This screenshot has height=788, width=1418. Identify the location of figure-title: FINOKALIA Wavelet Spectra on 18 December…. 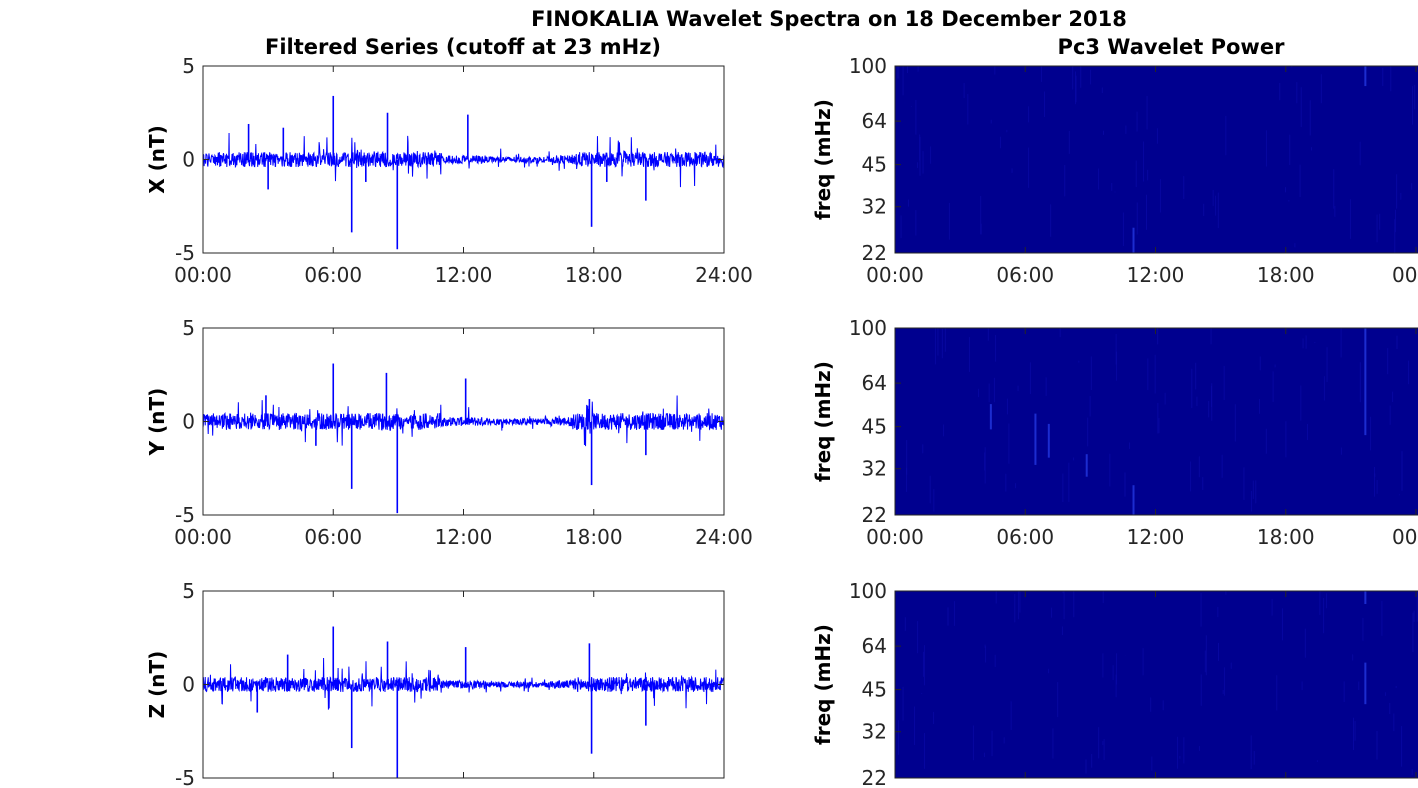
(829, 19).